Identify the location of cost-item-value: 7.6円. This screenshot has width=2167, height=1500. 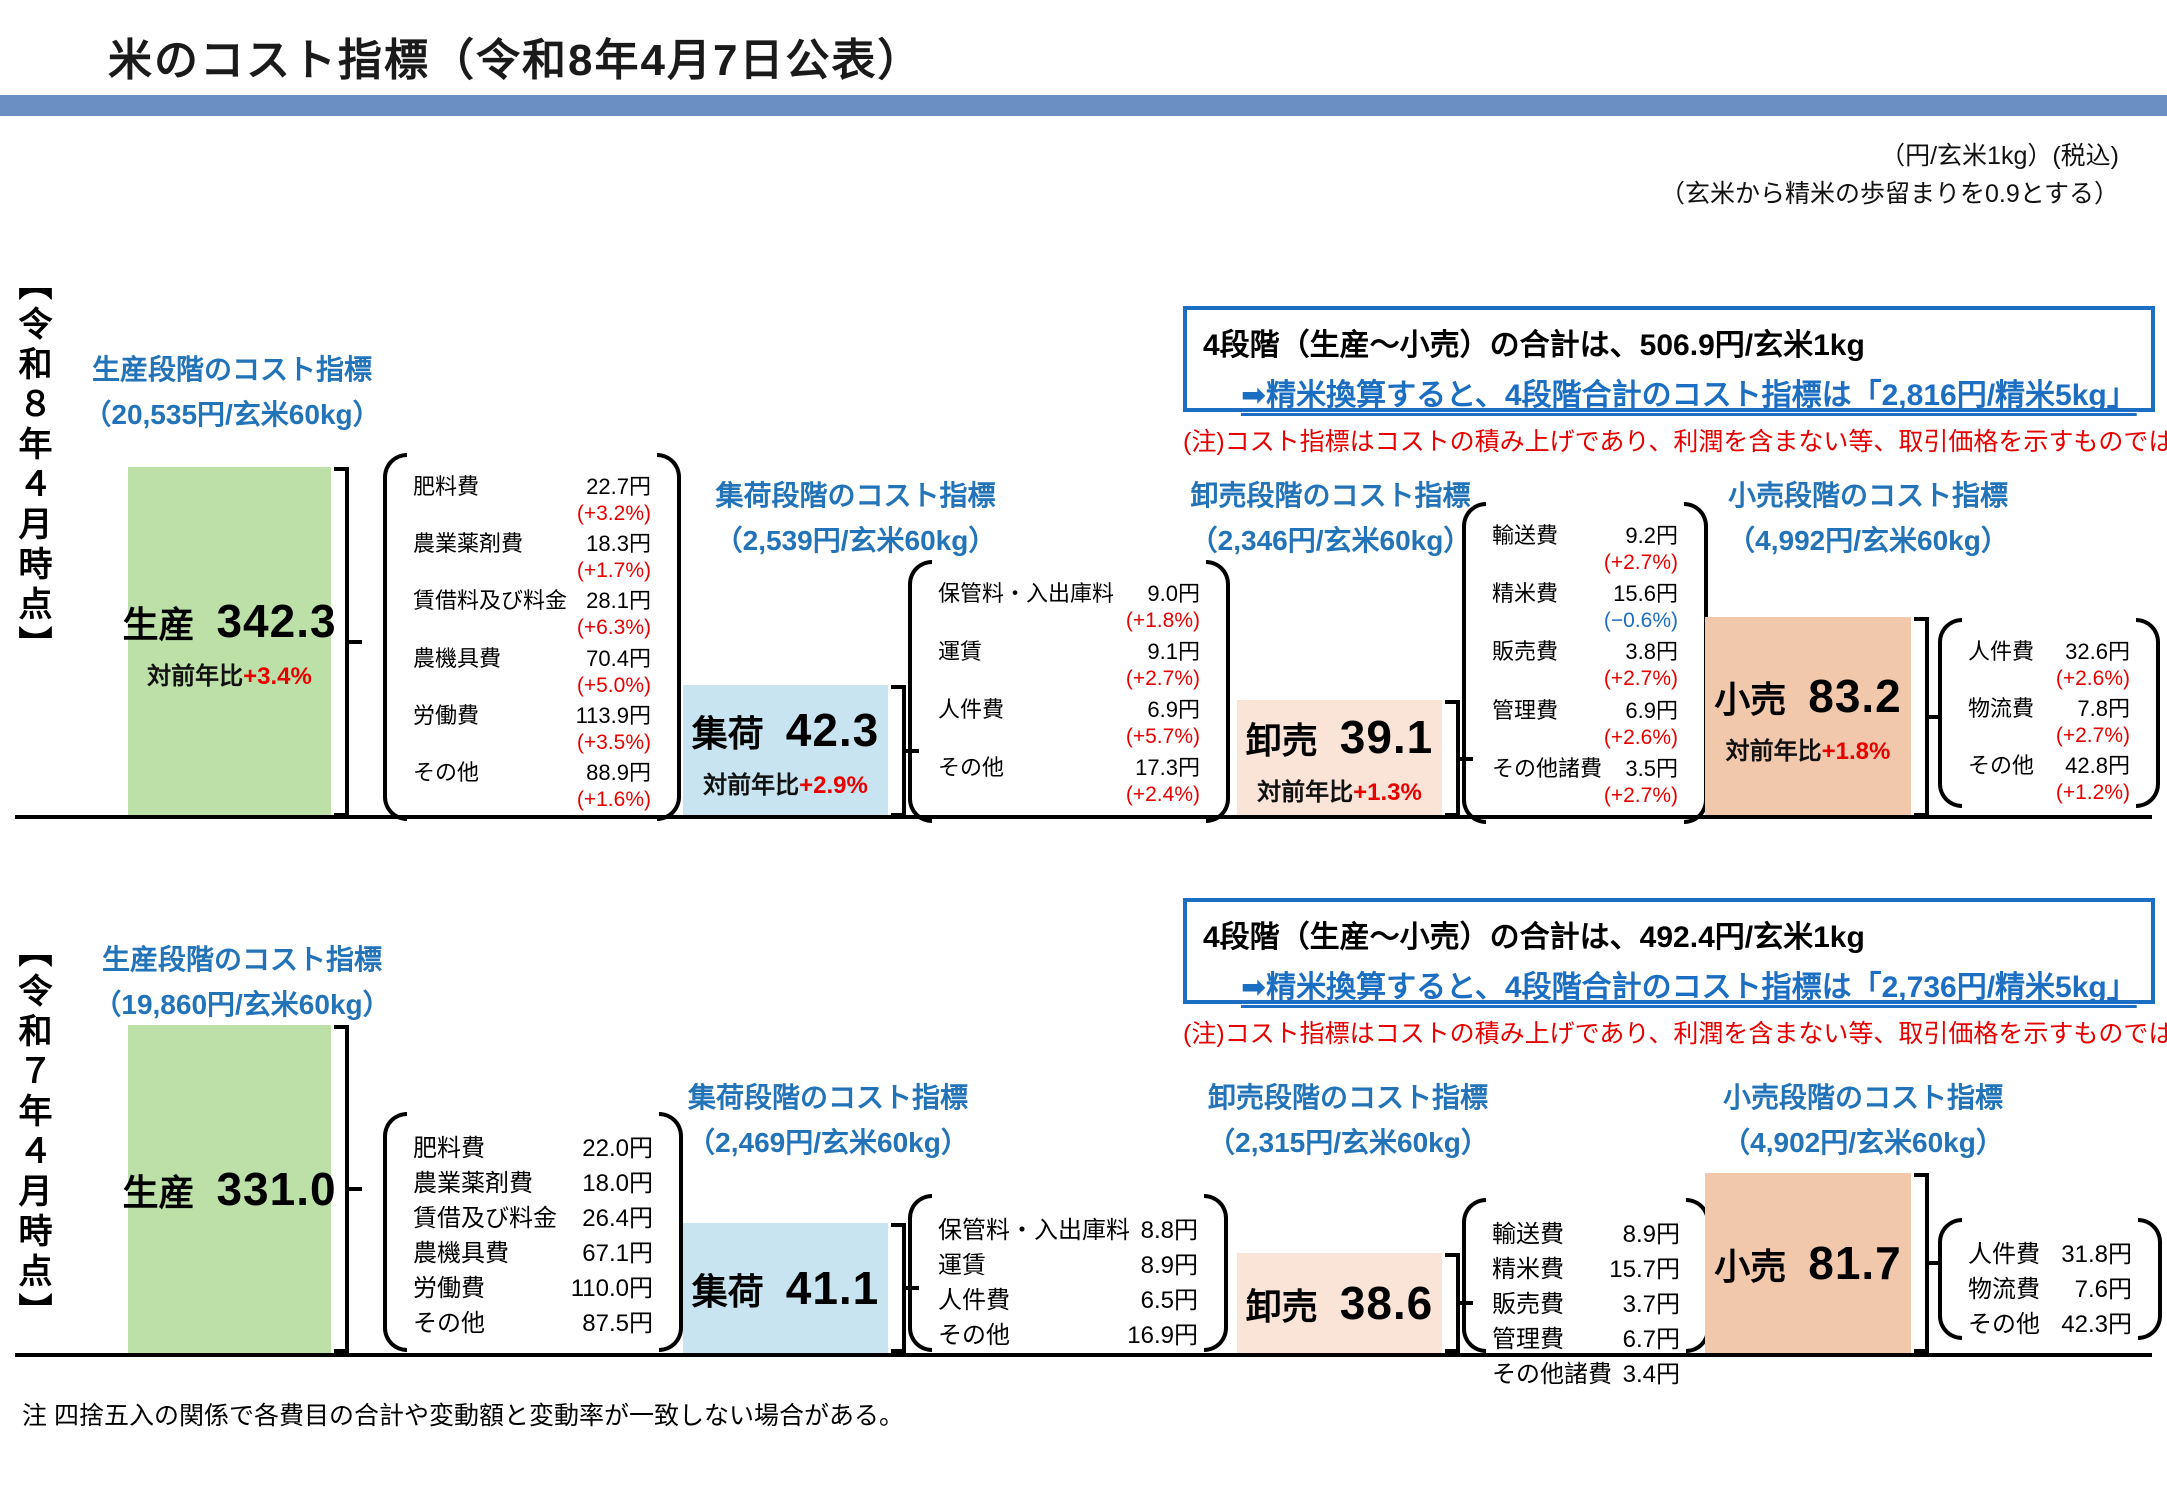
(2103, 1289).